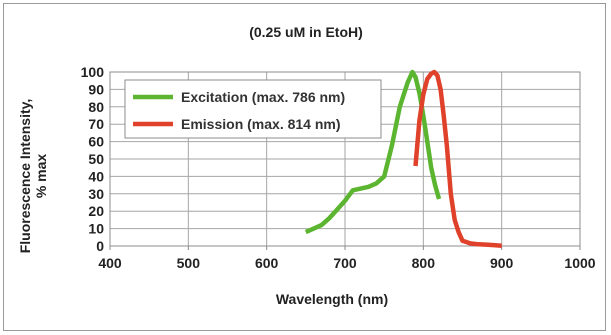  What do you see at coordinates (345, 263) in the screenshot?
I see `x-tick-label: 700` at bounding box center [345, 263].